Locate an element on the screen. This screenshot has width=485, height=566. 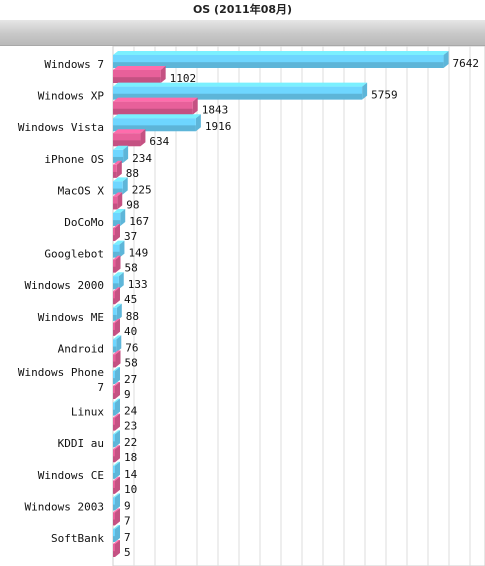
value-label: 14 is located at coordinates (131, 474).